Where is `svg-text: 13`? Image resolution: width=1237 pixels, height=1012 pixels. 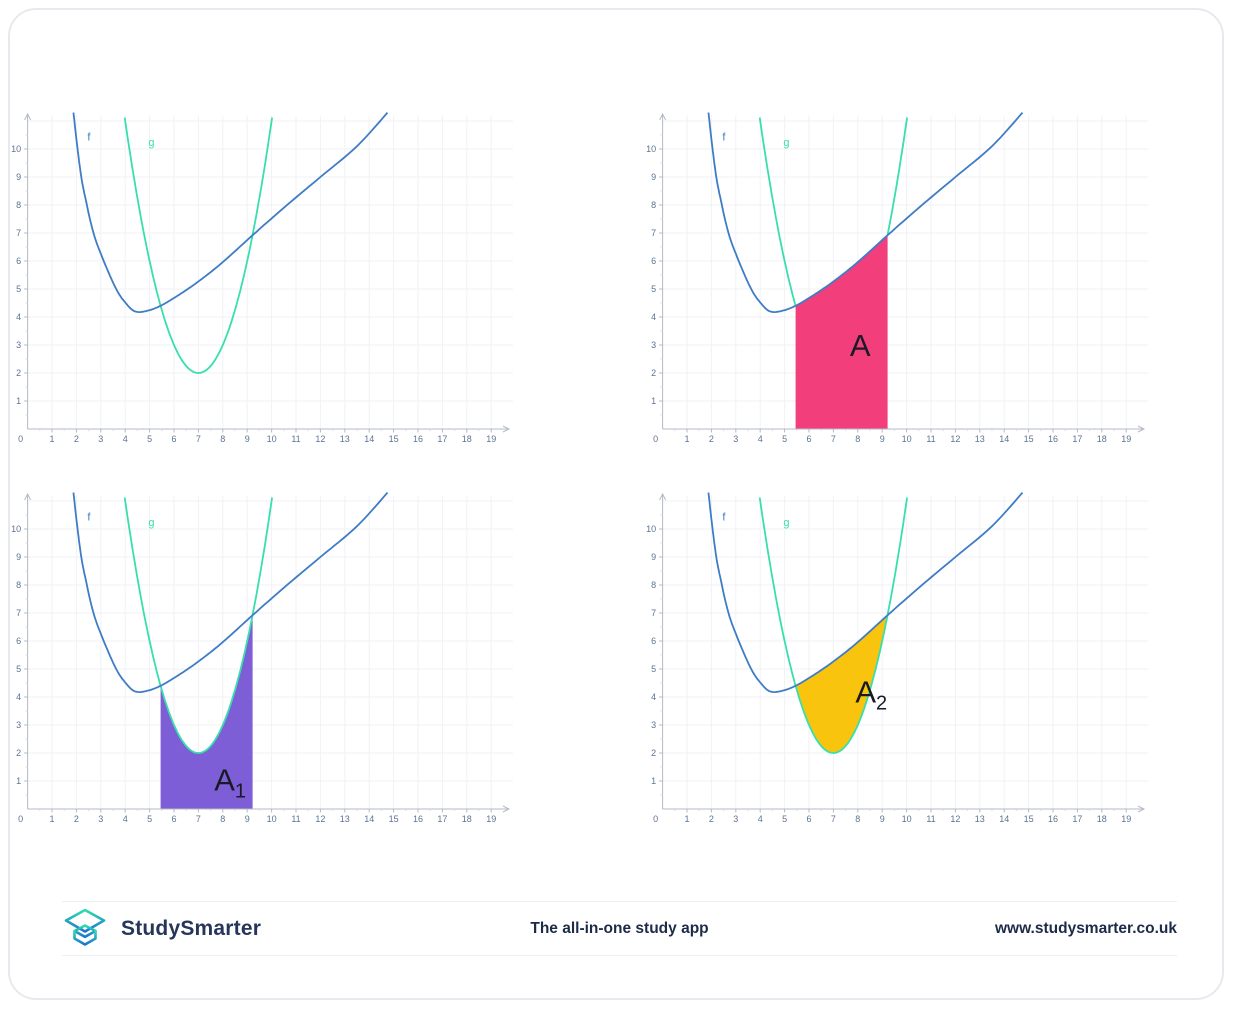 svg-text: 13 is located at coordinates (345, 439).